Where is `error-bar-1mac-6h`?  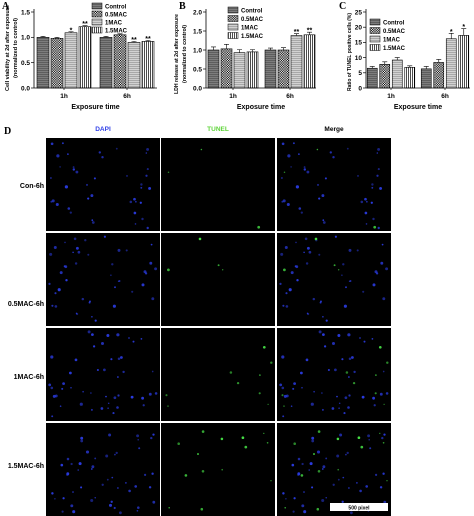
error-bar-1mac-6h is located at coordinates (134, 42).